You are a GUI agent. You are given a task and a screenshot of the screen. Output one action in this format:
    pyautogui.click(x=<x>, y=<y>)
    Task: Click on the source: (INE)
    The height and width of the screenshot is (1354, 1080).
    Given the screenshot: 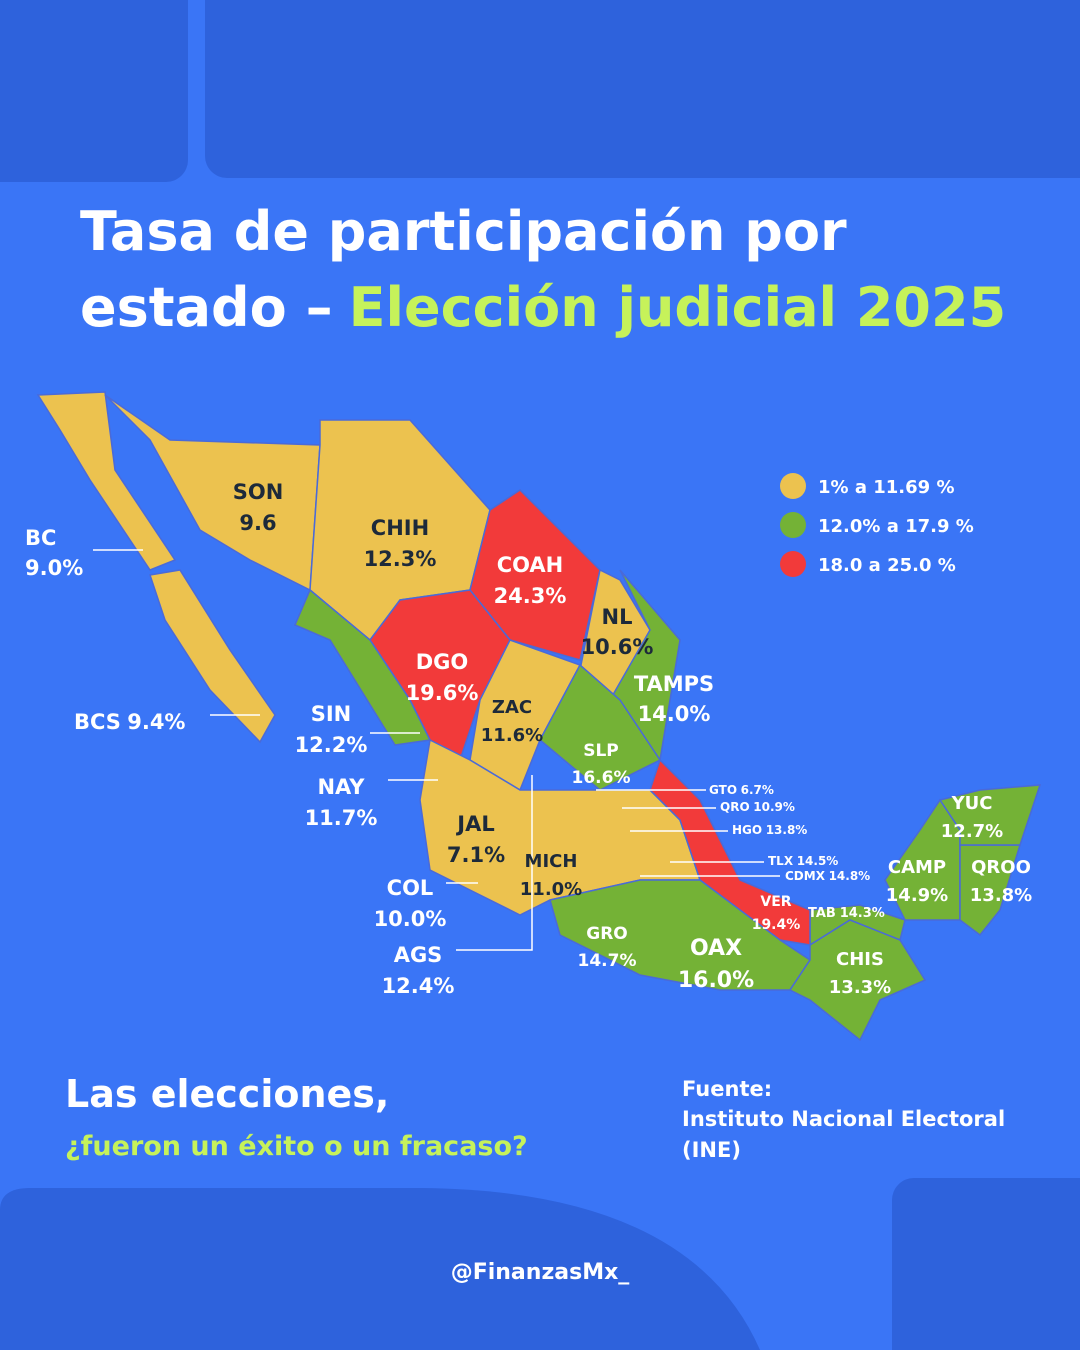 What is the action you would take?
    pyautogui.click(x=711, y=1150)
    